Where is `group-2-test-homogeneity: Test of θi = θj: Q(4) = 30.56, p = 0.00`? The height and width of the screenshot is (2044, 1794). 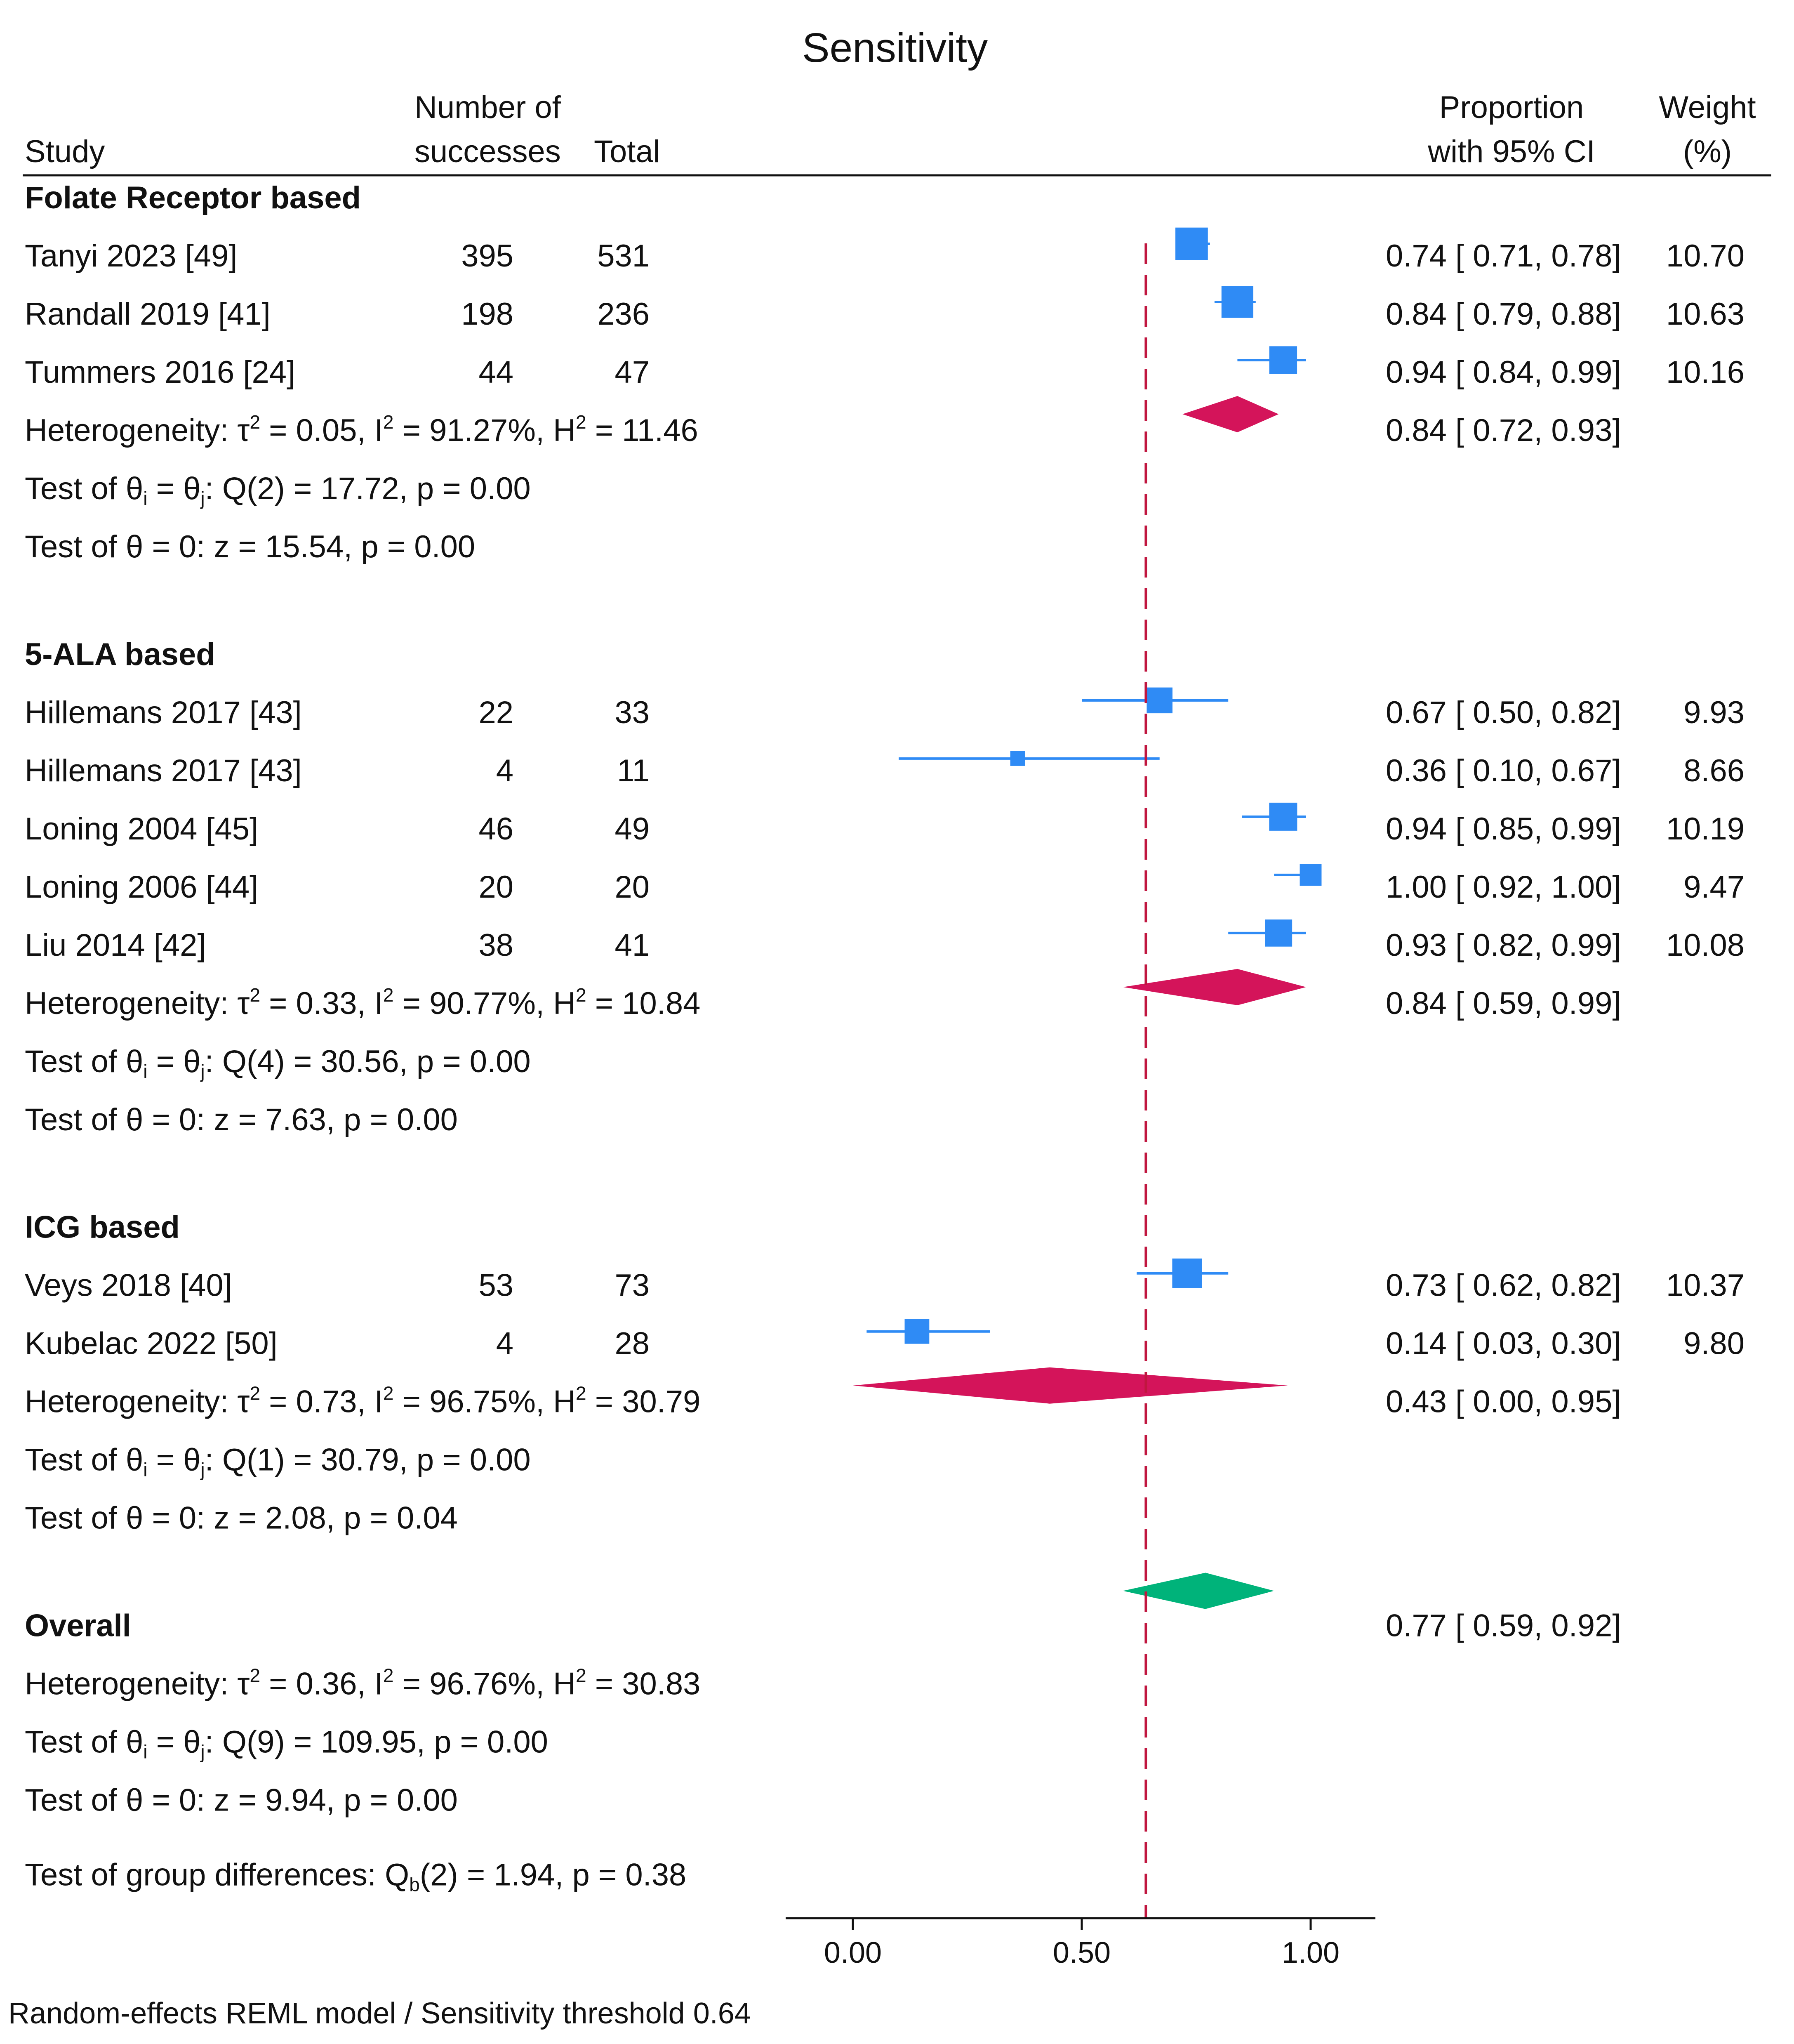 group-2-test-homogeneity: Test of θi = θj: Q(4) = 30.56, p = 0.00 is located at coordinates (278, 1063).